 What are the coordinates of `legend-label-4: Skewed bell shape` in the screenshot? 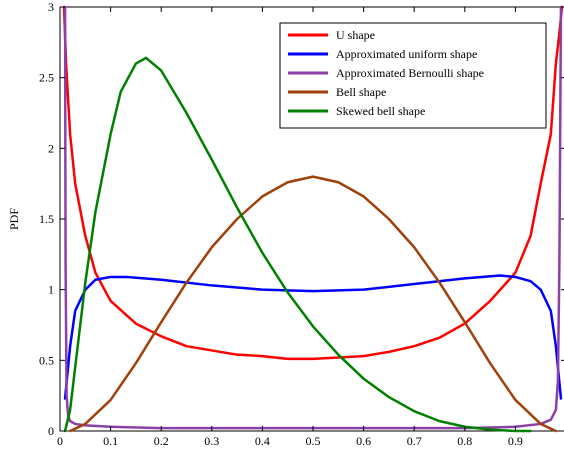 It's located at (380, 111).